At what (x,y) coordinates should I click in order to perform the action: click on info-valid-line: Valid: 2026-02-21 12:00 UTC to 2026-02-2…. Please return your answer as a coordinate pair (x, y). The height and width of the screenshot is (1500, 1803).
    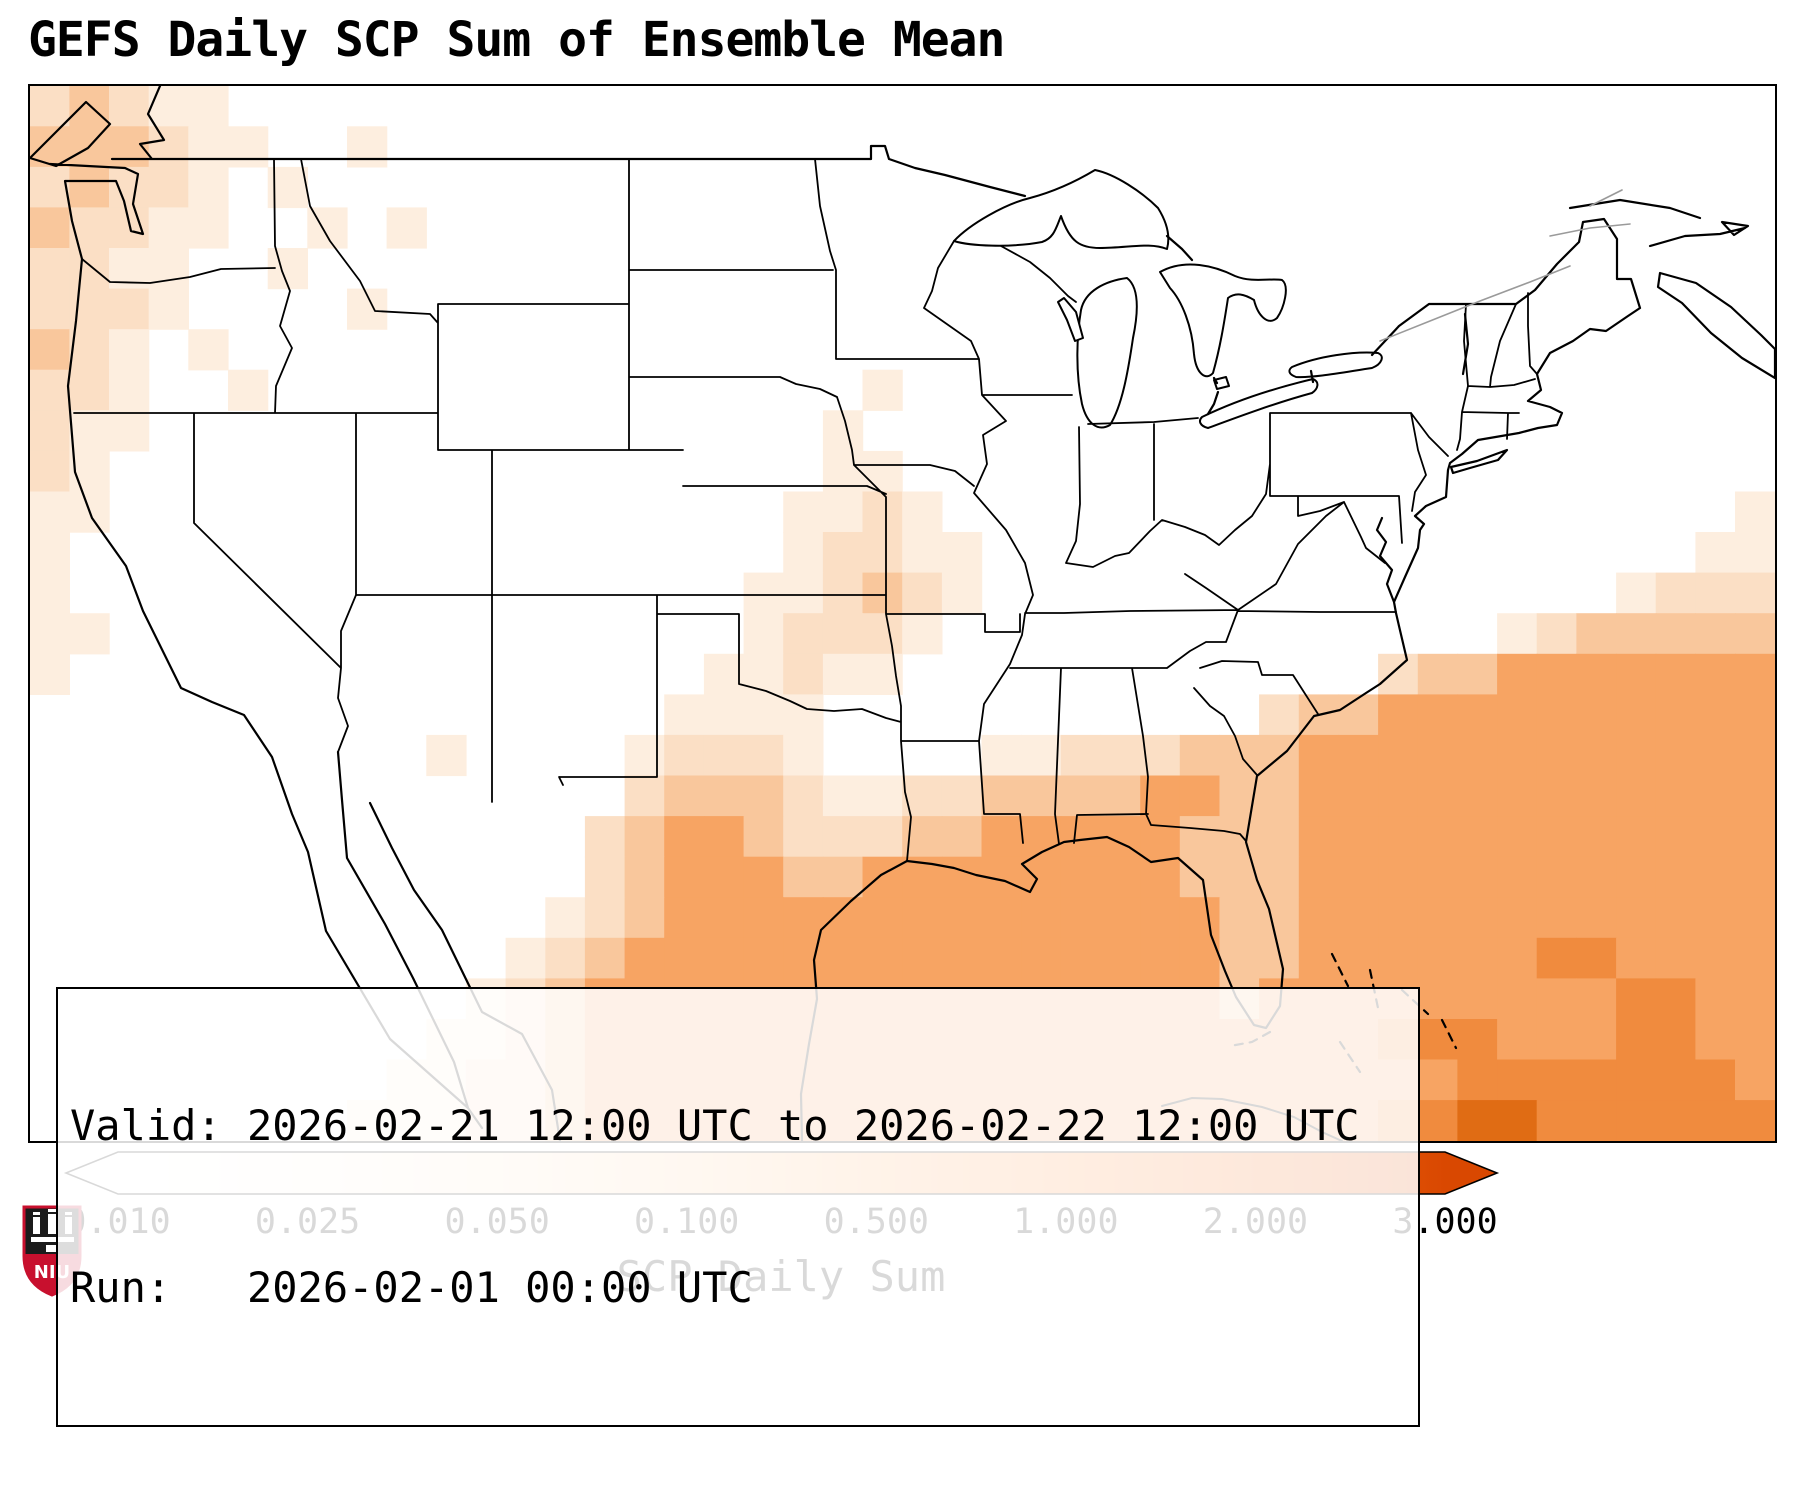
    Looking at the image, I should click on (715, 1125).